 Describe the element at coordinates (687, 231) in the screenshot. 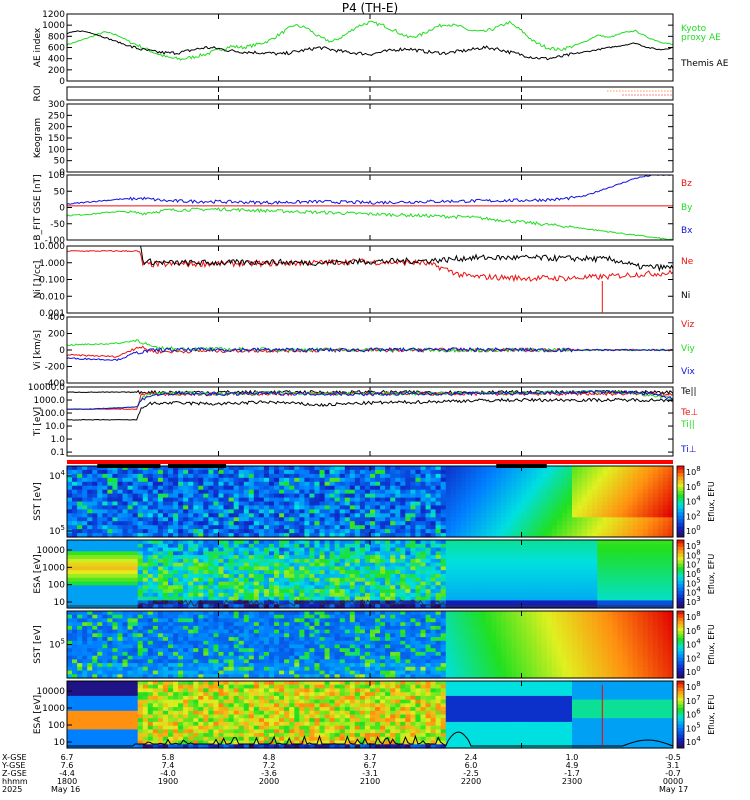

I see `bfield-legend-2: Bx` at that location.